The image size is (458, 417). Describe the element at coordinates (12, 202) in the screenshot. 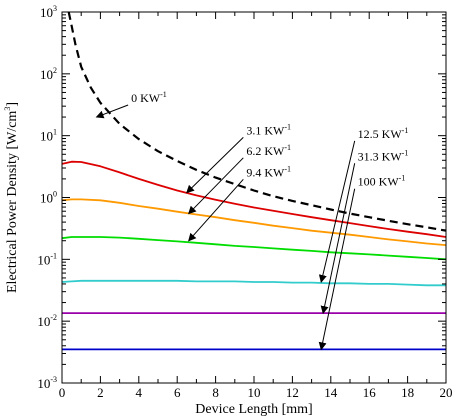

I see `y-axis-label-main: Electrical Power Density [W/cm` at that location.